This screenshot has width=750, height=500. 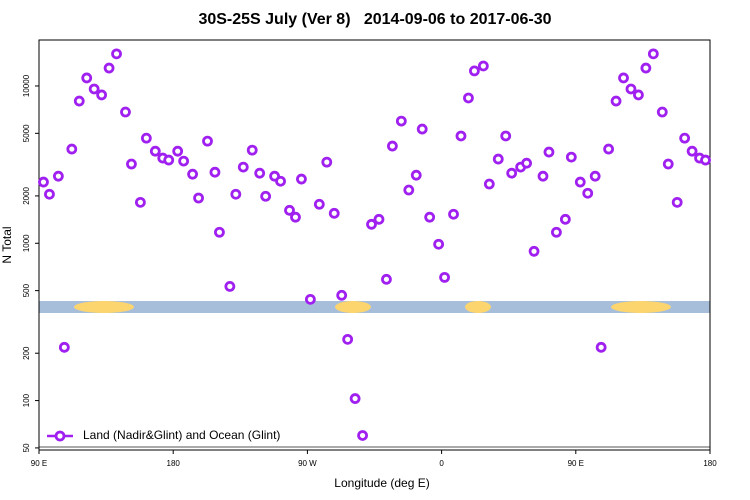 I want to click on legend-marker, so click(x=60, y=436).